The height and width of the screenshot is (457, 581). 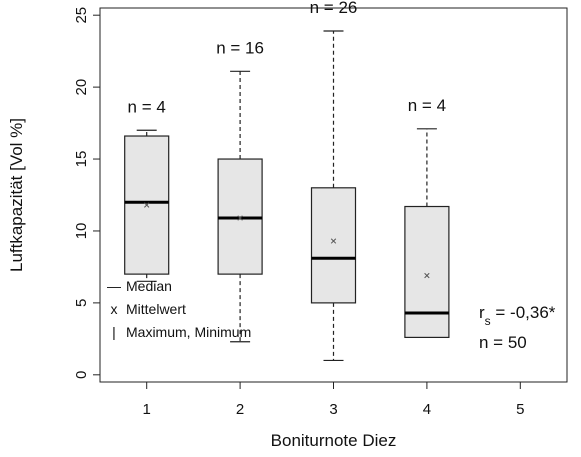 I want to click on legend-label: Mittelwert, so click(x=156, y=309).